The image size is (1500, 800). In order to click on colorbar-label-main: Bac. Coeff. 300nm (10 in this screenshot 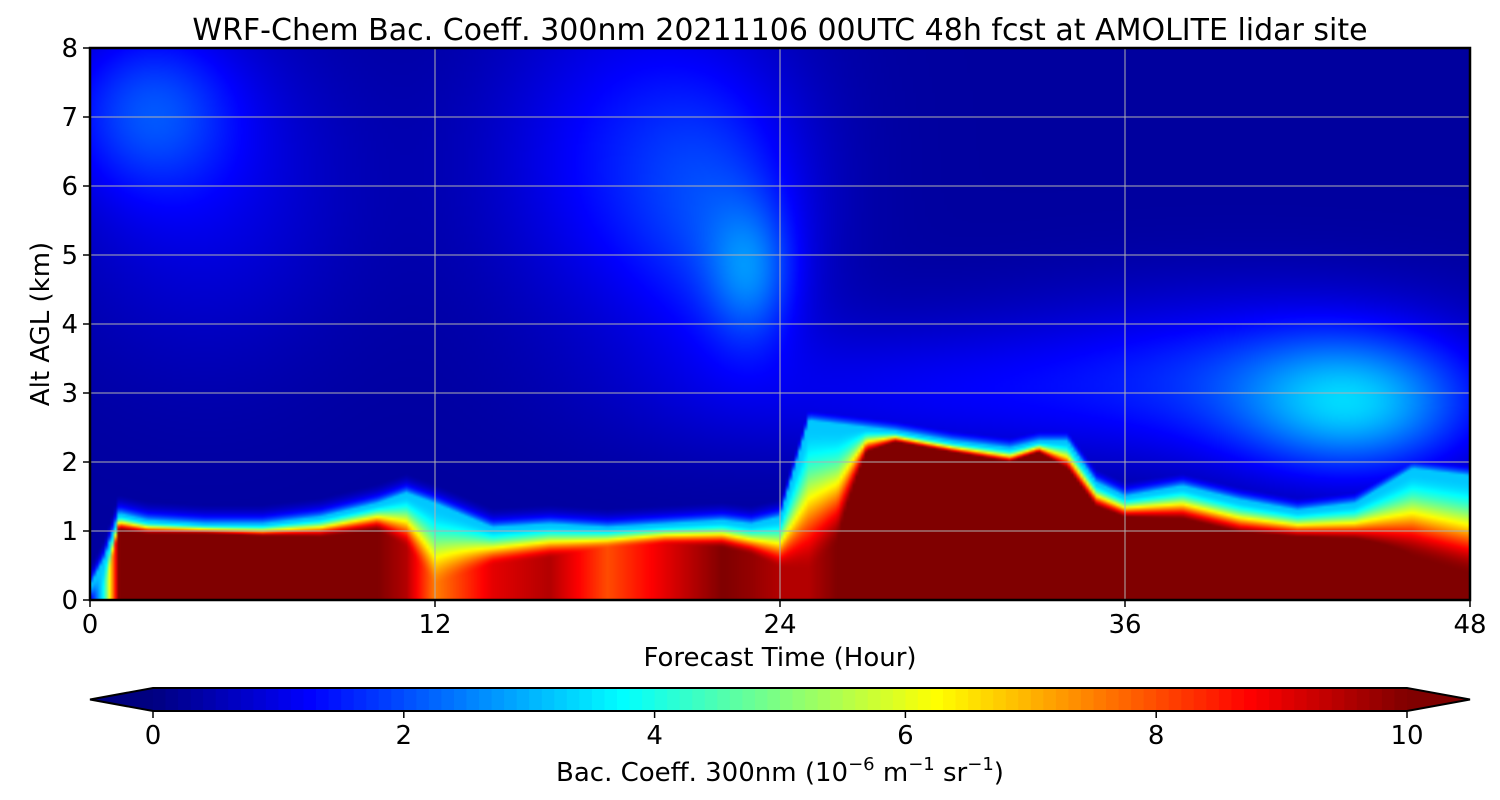, I will do `click(702, 773)`.